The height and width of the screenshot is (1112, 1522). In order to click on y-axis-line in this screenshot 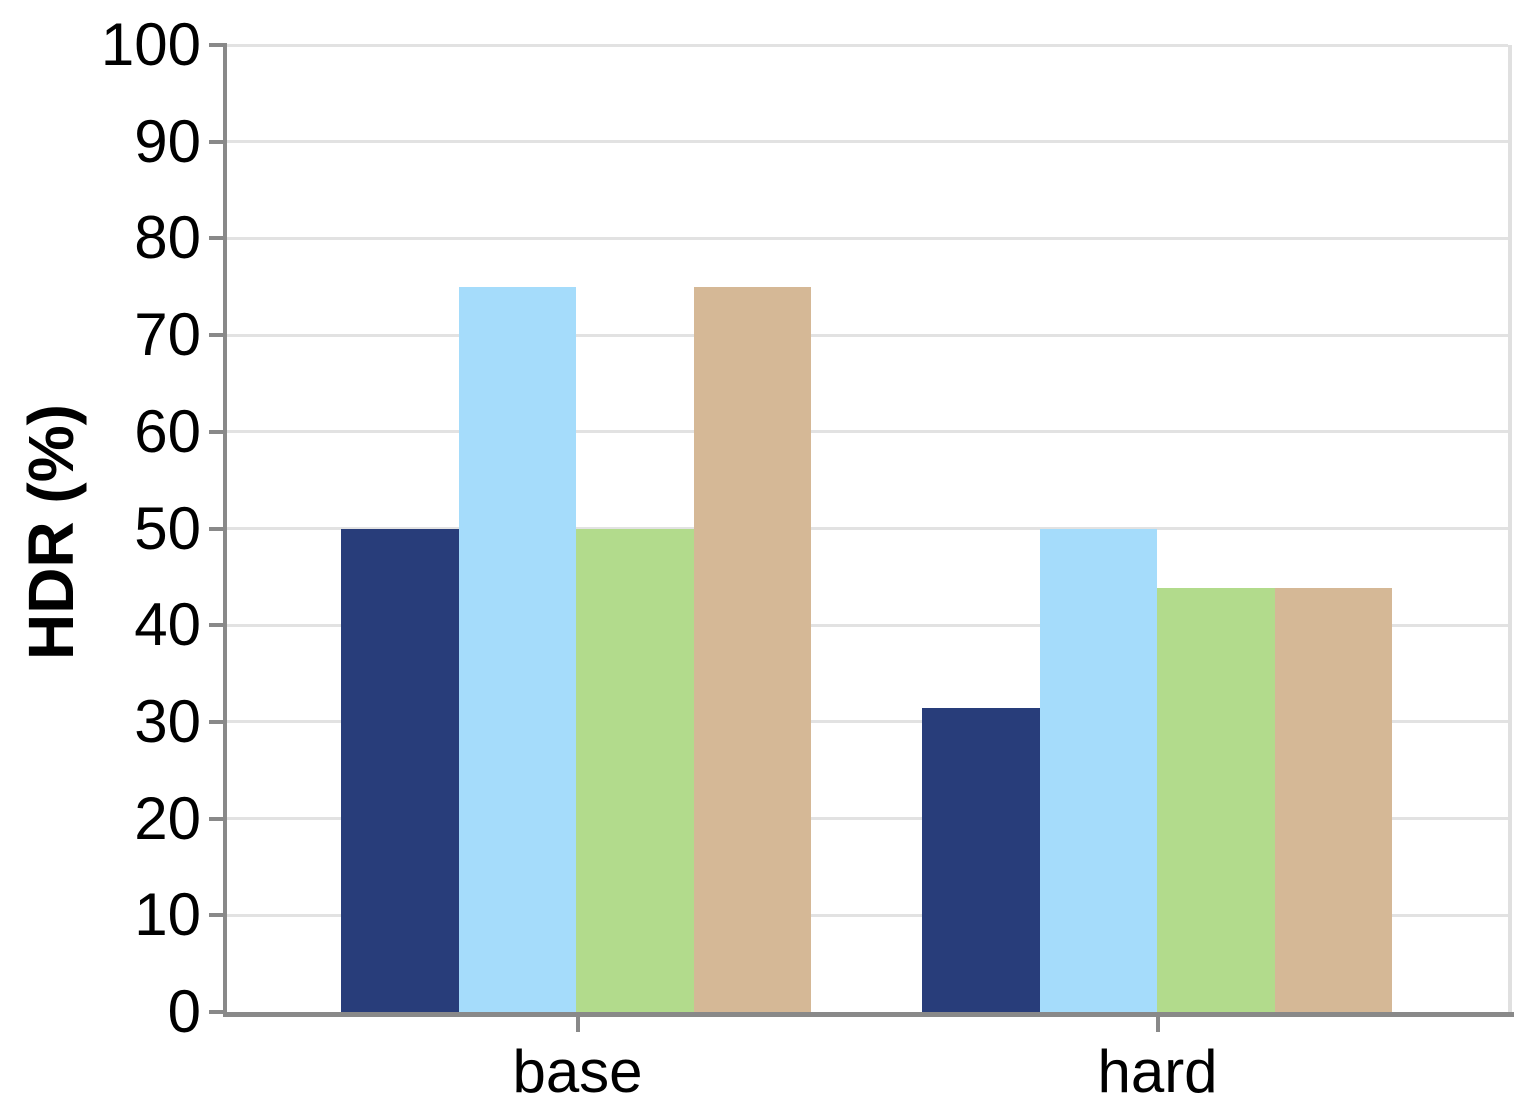, I will do `click(225, 529)`.